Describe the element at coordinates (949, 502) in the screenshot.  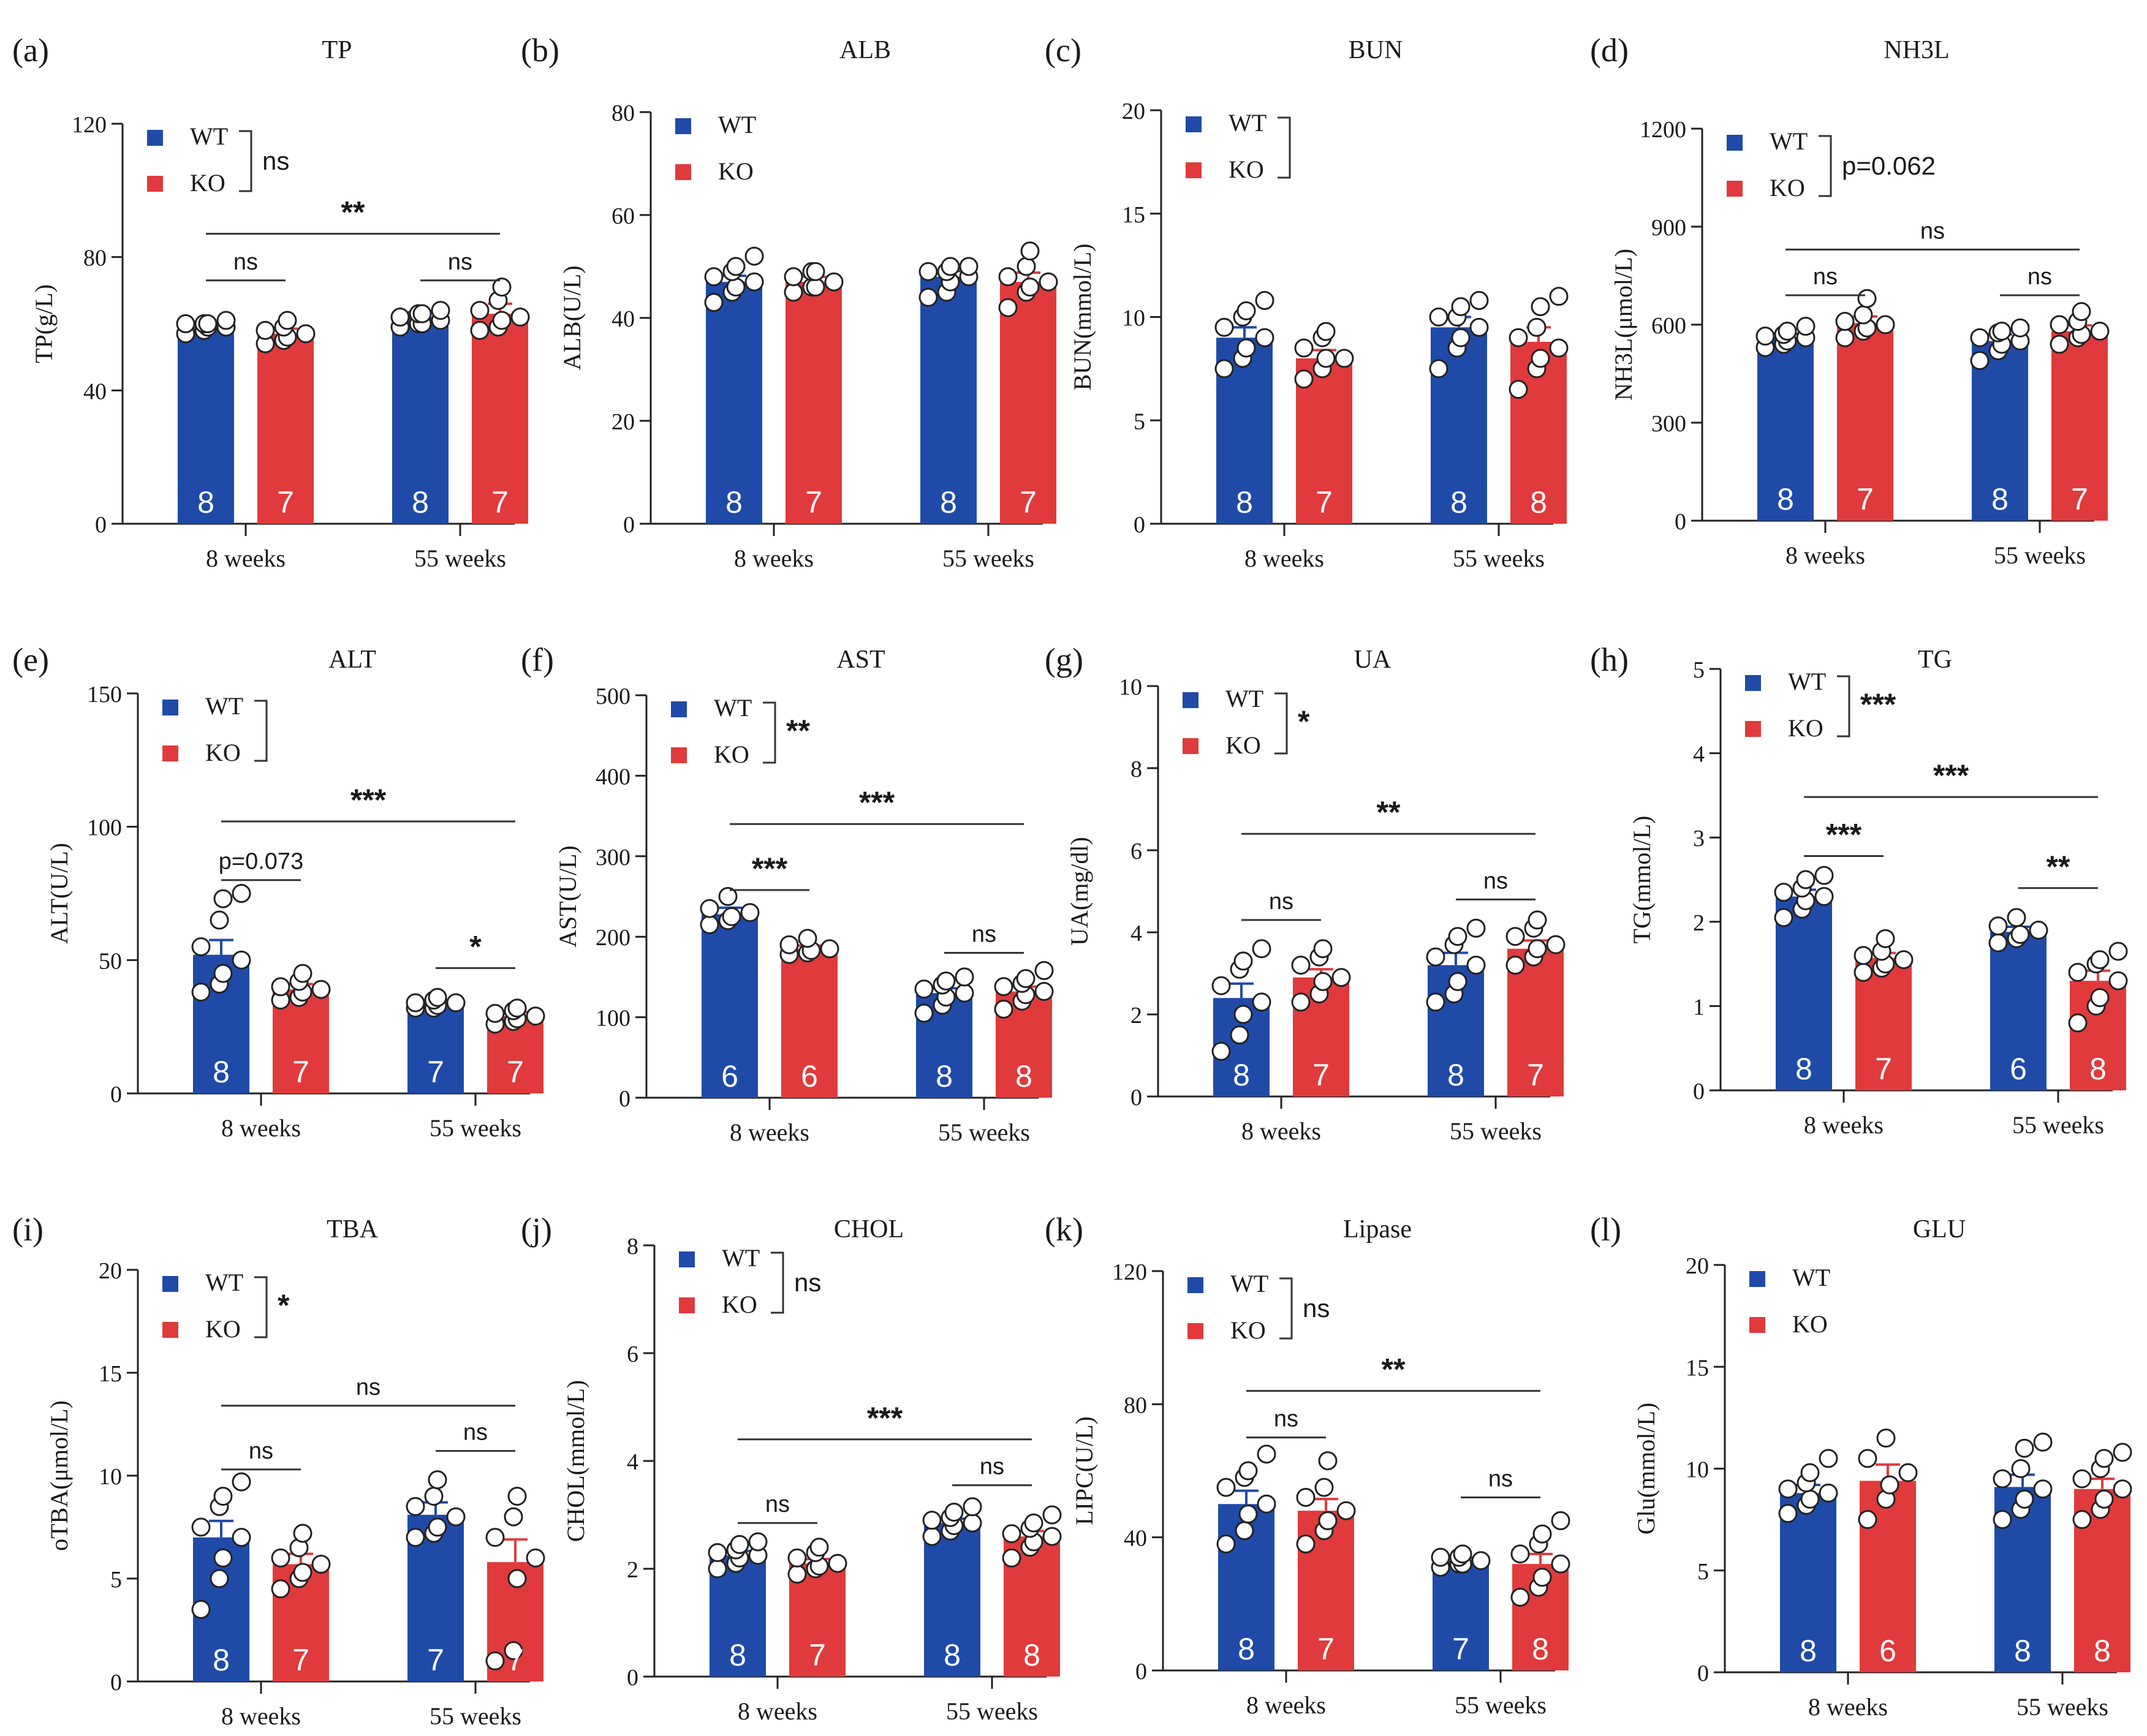
I see `n-label-b: 8` at that location.